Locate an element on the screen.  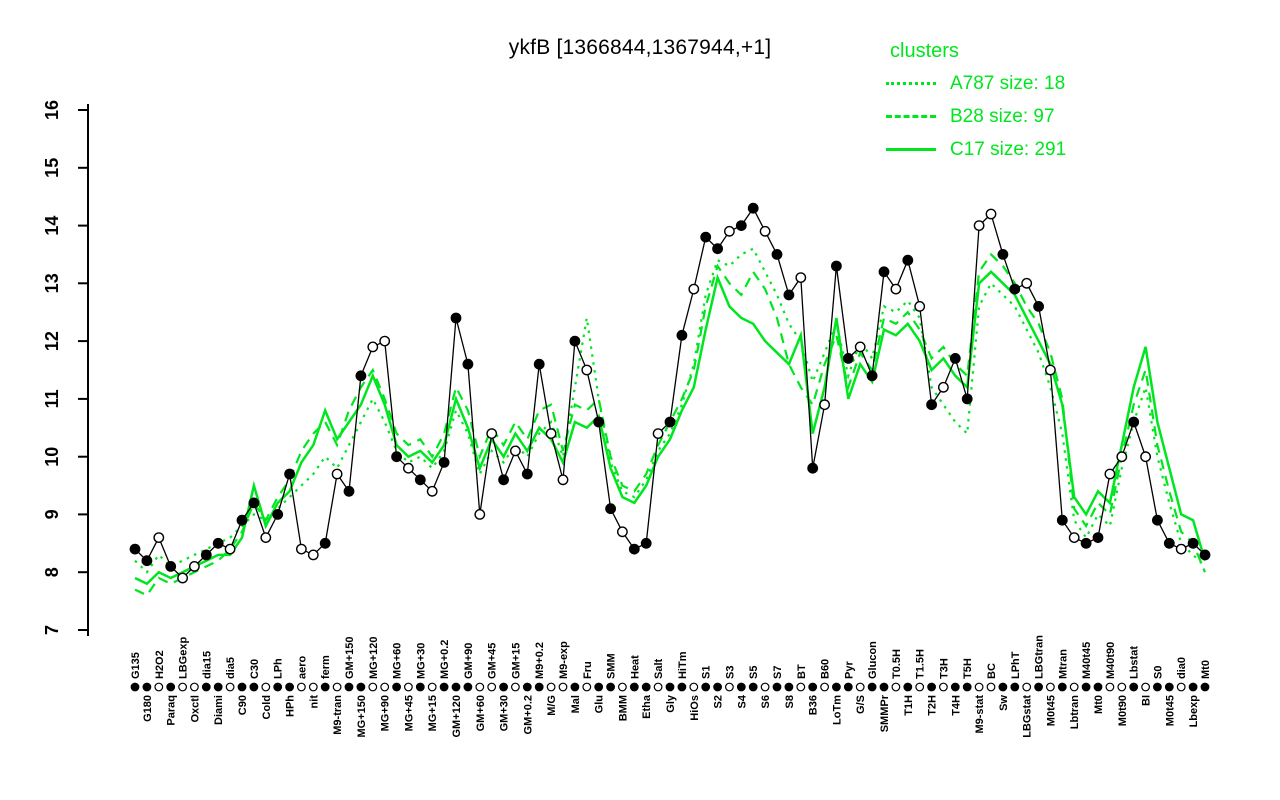
x-tick-label: Lbexp is located at coordinates (1194, 711).